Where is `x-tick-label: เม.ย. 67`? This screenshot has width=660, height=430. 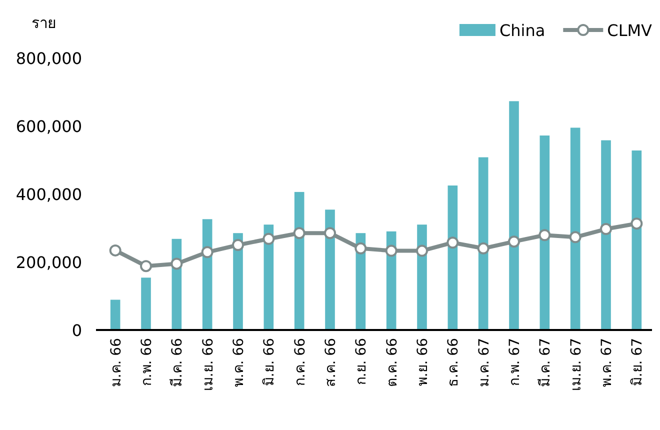 x-tick-label: เม.ย. 67 is located at coordinates (576, 365).